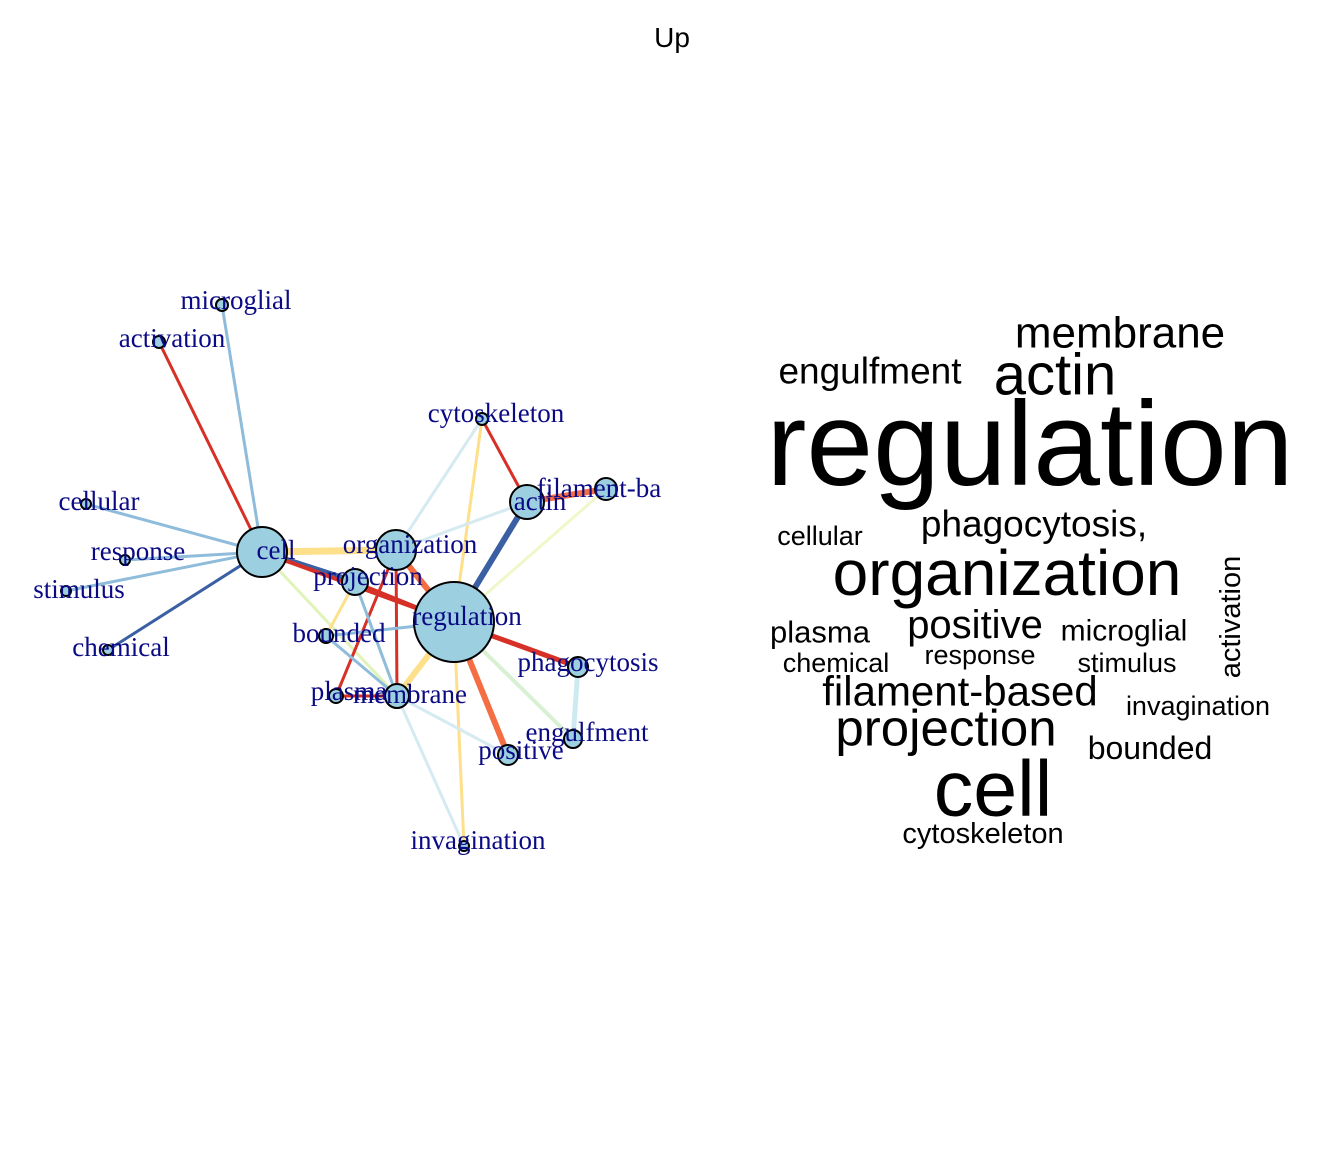 The height and width of the screenshot is (1152, 1344). Describe the element at coordinates (496, 413) in the screenshot. I see `node-label-cytoskeleton: cytoskeleton` at that location.